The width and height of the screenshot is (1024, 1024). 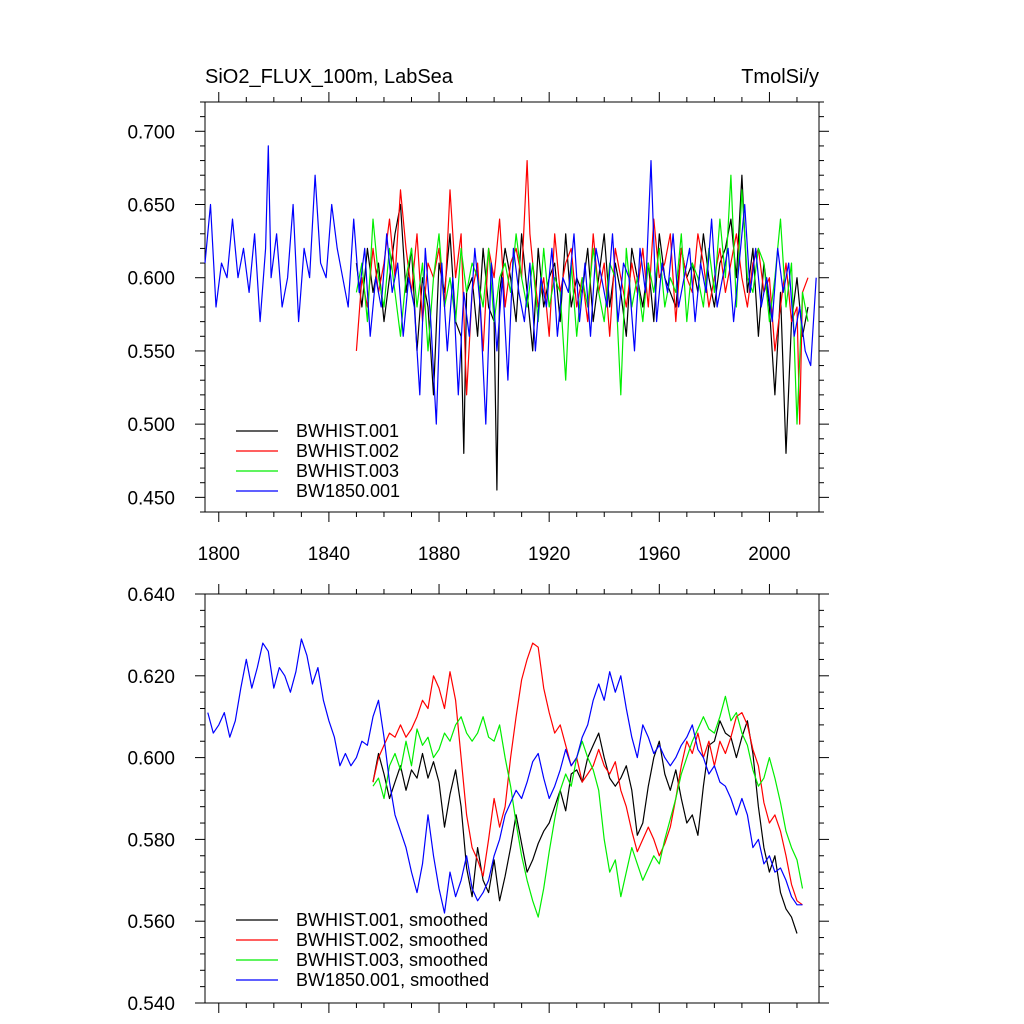 What do you see at coordinates (151, 922) in the screenshot?
I see `y-tick-label: 0.560` at bounding box center [151, 922].